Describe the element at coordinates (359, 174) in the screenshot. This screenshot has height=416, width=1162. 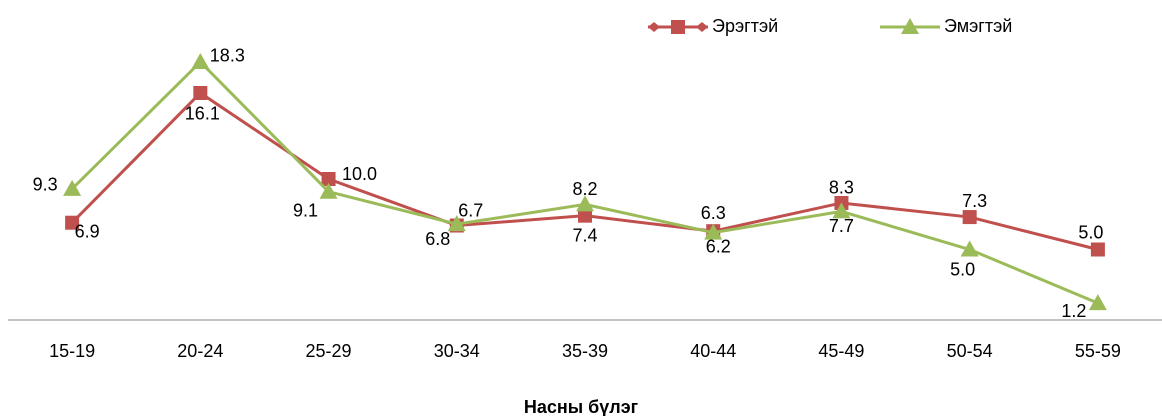
I see `data-label: 10.0` at that location.